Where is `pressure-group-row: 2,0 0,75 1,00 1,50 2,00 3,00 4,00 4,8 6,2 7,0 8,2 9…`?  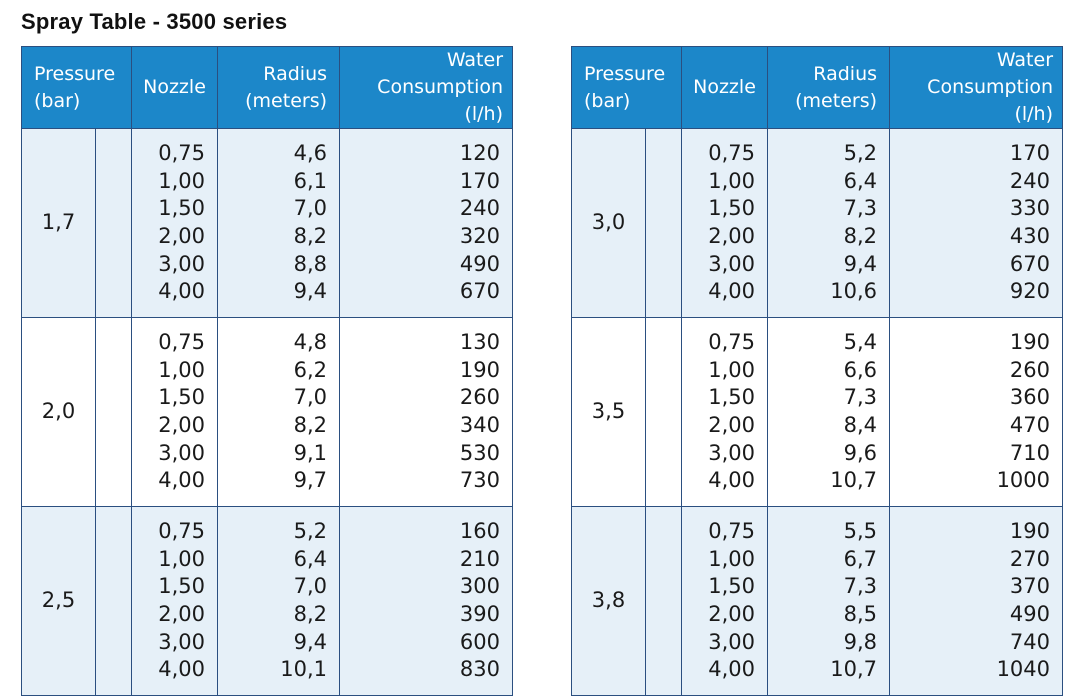 pressure-group-row: 2,0 0,75 1,00 1,50 2,00 3,00 4,00 4,8 6,2 7,0 8,2 9… is located at coordinates (267, 412).